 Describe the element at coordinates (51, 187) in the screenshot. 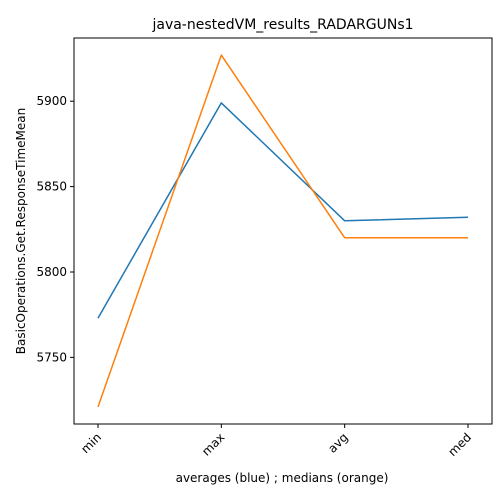

I see `y-tick-label: 5850` at that location.